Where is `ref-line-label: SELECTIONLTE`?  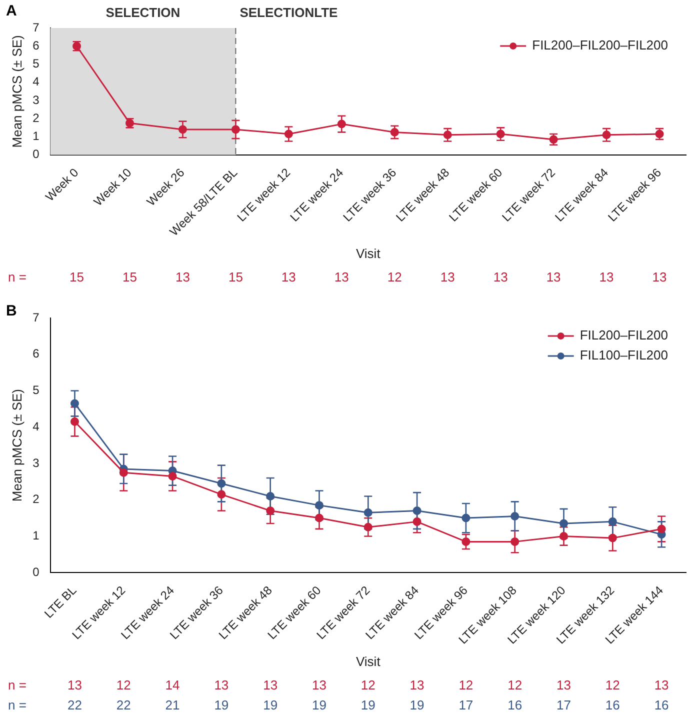
ref-line-label: SELECTIONLTE is located at coordinates (289, 12).